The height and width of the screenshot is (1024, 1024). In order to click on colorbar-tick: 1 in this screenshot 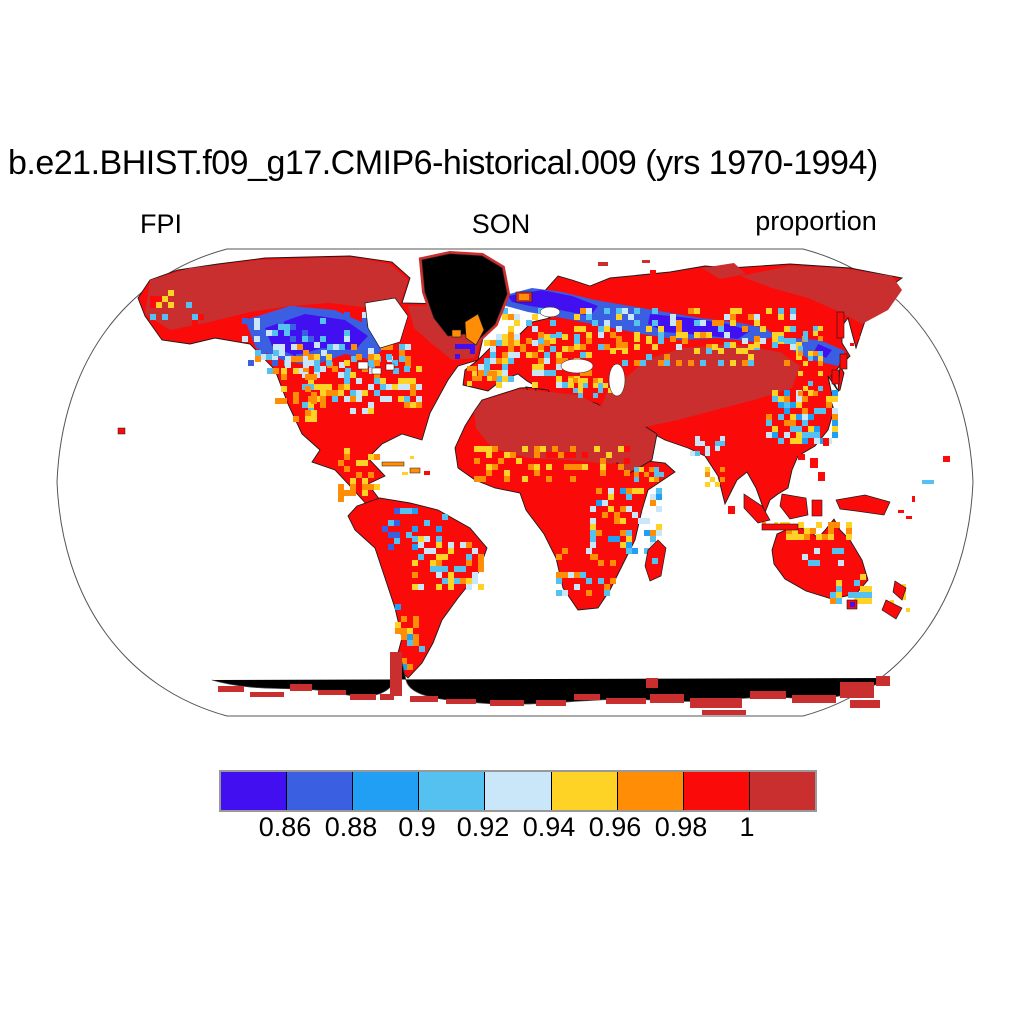, I will do `click(747, 827)`.